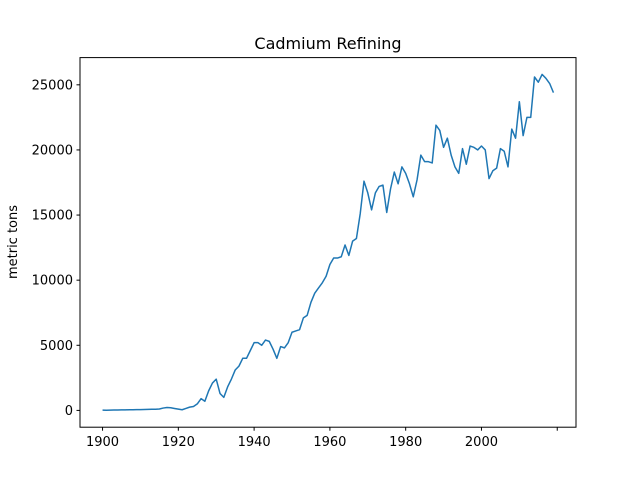 Image resolution: width=640 pixels, height=480 pixels. What do you see at coordinates (178, 442) in the screenshot?
I see `x-tick-label: 1920` at bounding box center [178, 442].